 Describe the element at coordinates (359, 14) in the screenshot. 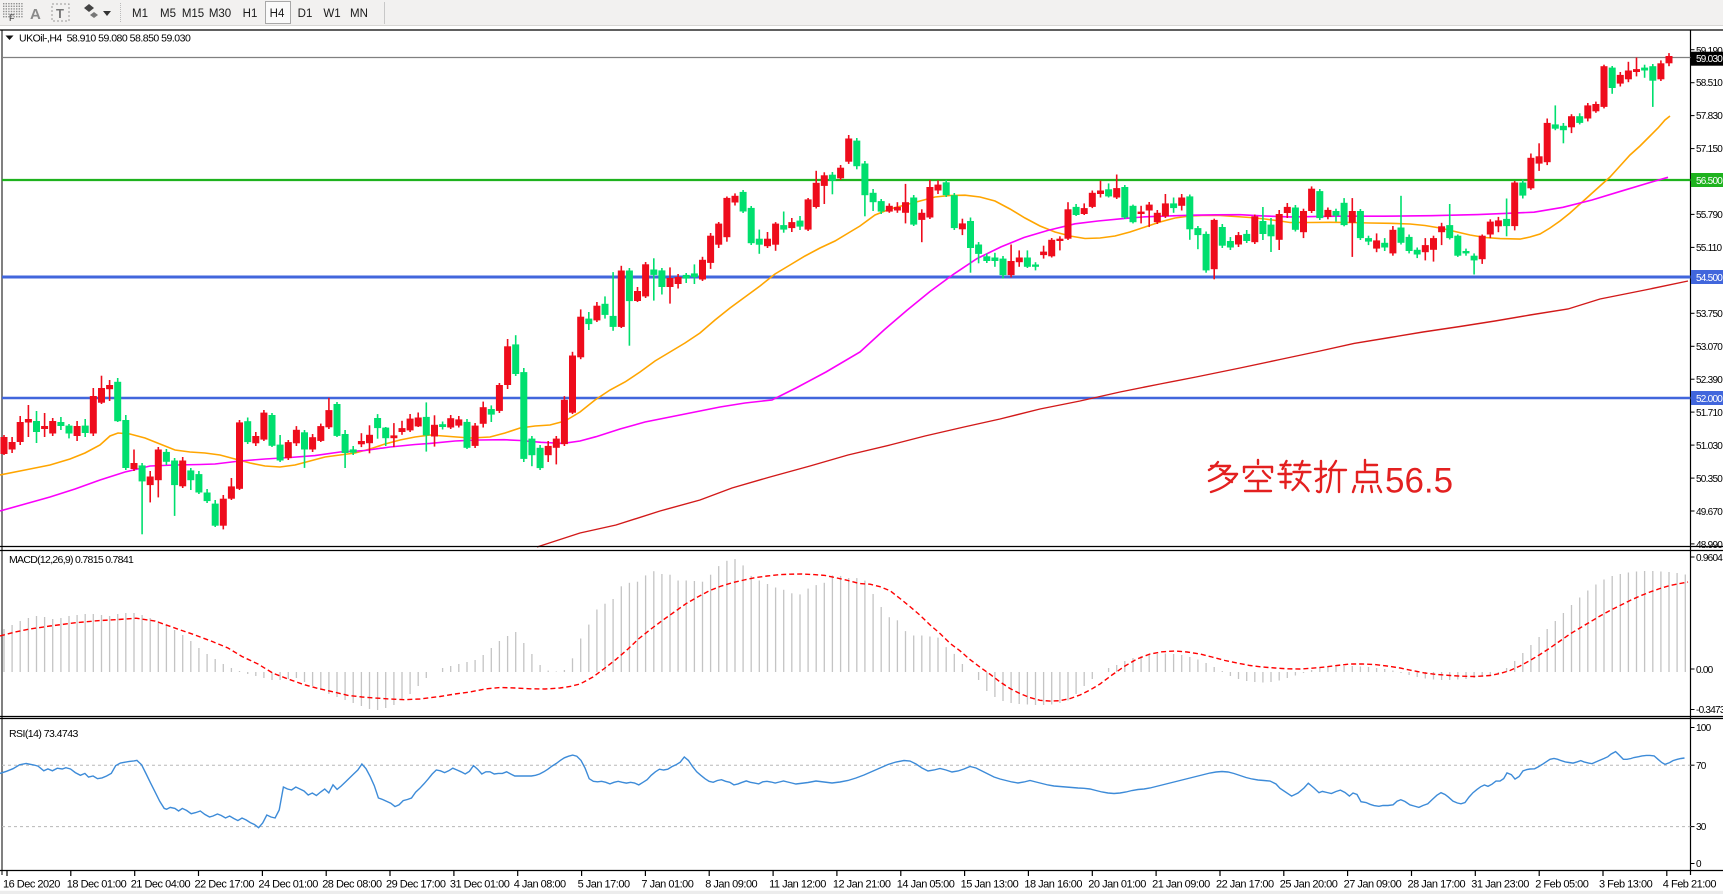

I see `svg-text: MN` at that location.